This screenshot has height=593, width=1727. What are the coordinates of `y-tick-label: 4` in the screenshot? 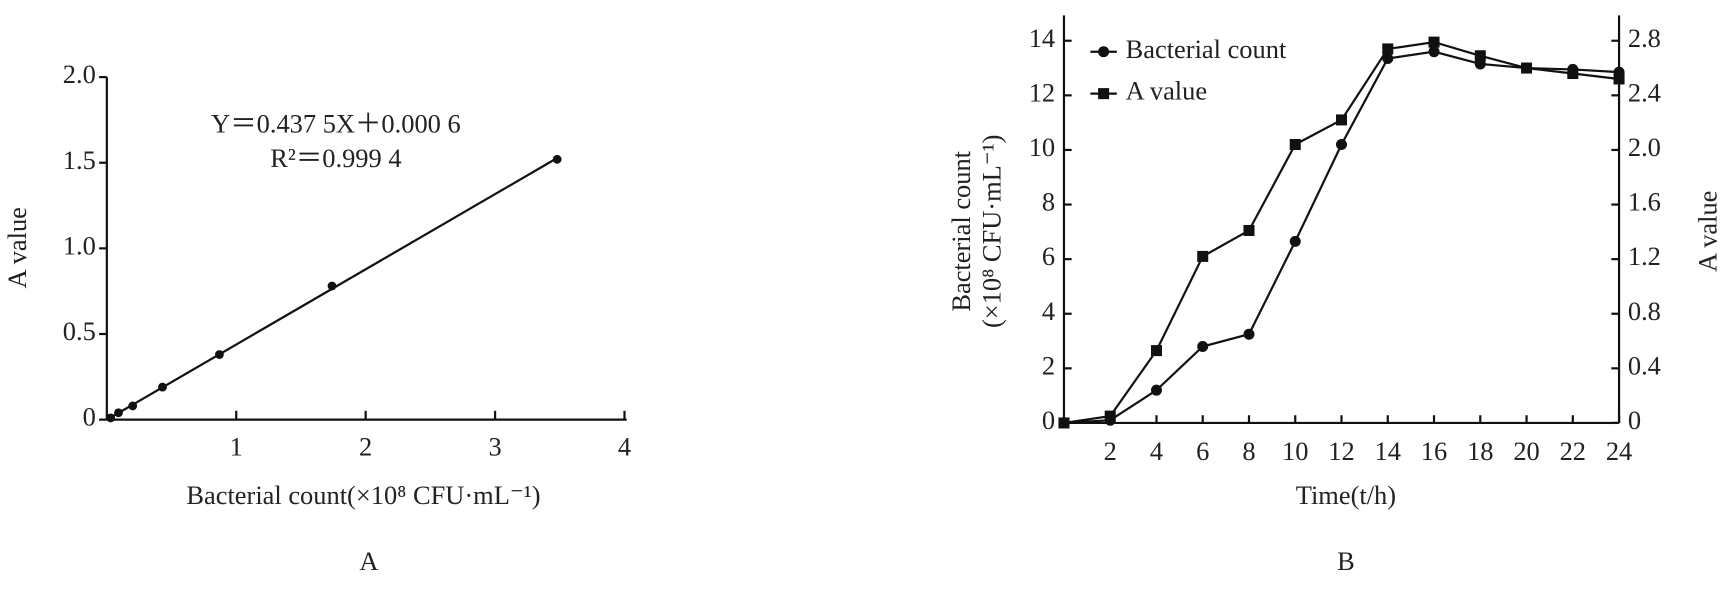 It's located at (1048, 311).